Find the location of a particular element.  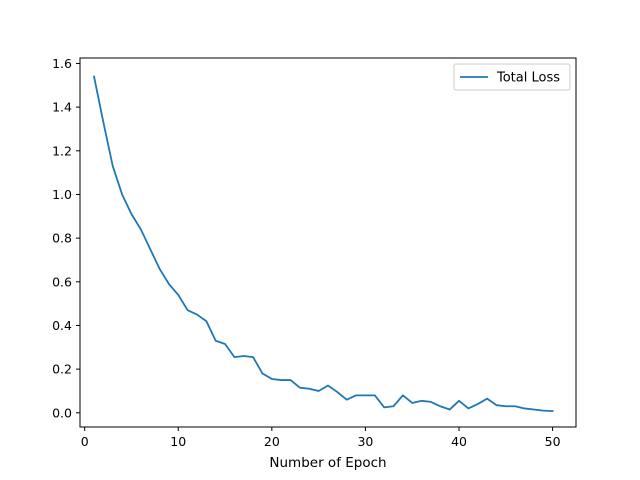

y-axis-ticks: 0.0 0.2 0.4 0.6 0.8 1.0 1.2 1.4 1.6 is located at coordinates (66, 238).